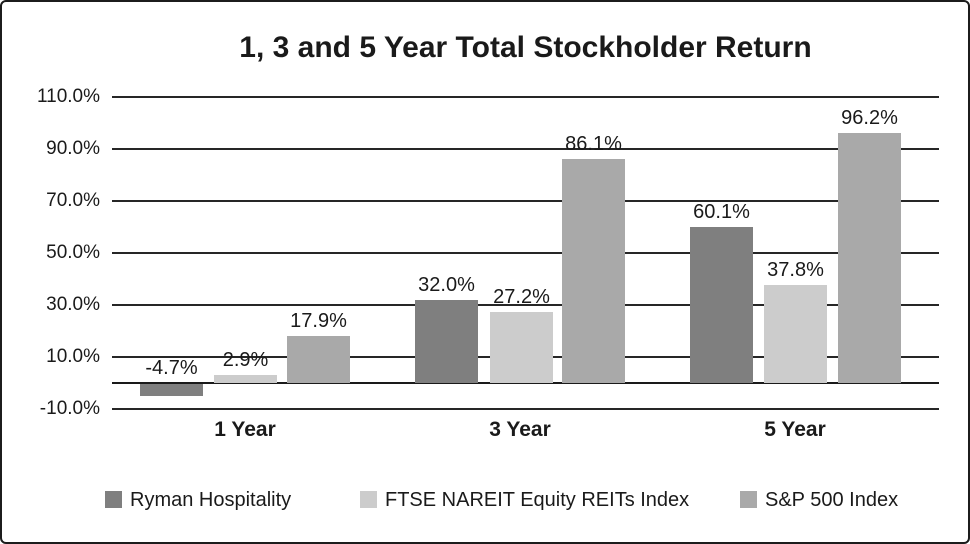 This screenshot has height=544, width=970. What do you see at coordinates (171, 368) in the screenshot?
I see `value-label: -4.7%` at bounding box center [171, 368].